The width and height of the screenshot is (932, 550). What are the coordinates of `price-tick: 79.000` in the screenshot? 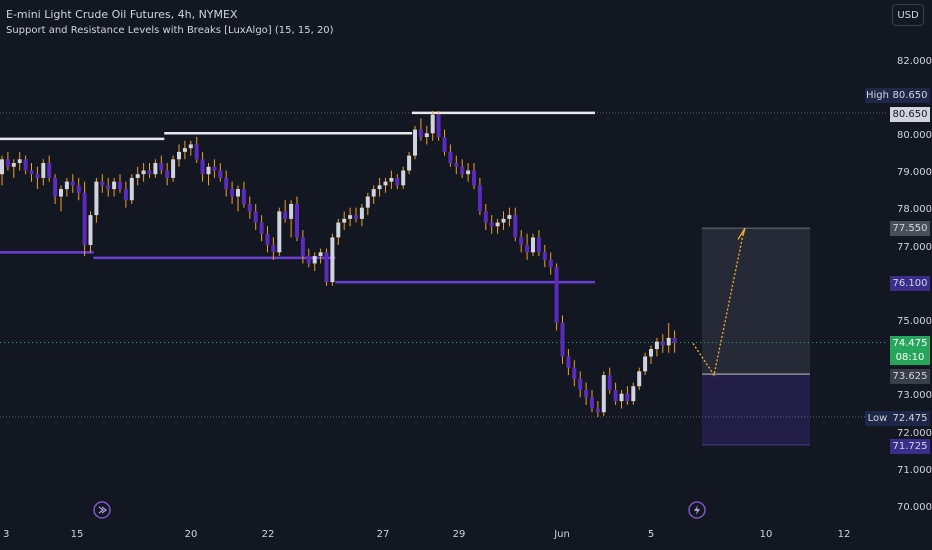 It's located at (914, 173).